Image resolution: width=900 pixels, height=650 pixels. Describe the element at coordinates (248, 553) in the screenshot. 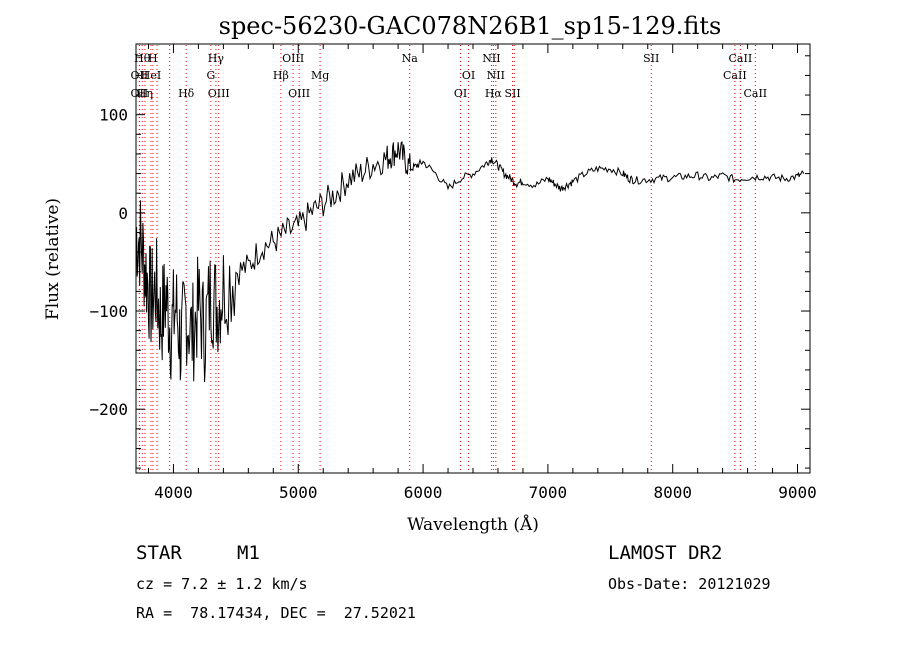

I see `object-subclass: M1` at that location.